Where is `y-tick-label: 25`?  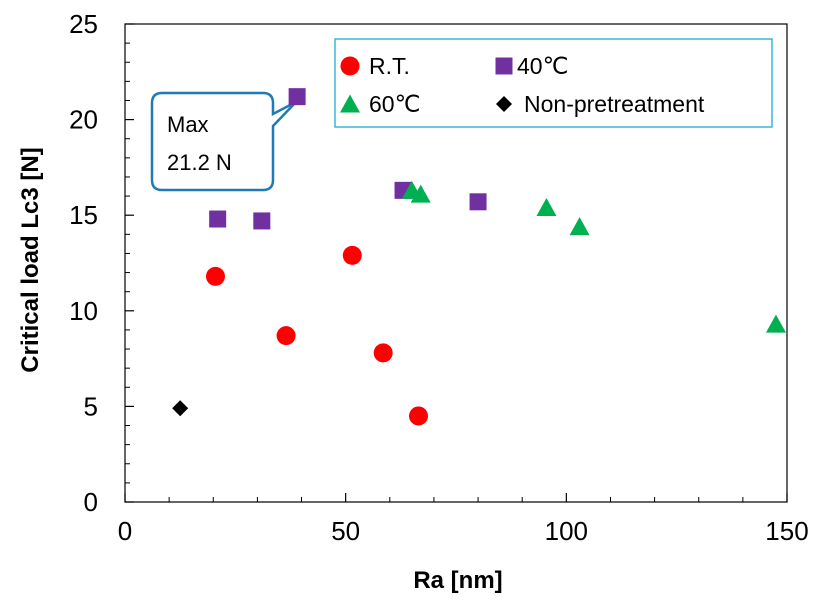 y-tick-label: 25 is located at coordinates (83, 24).